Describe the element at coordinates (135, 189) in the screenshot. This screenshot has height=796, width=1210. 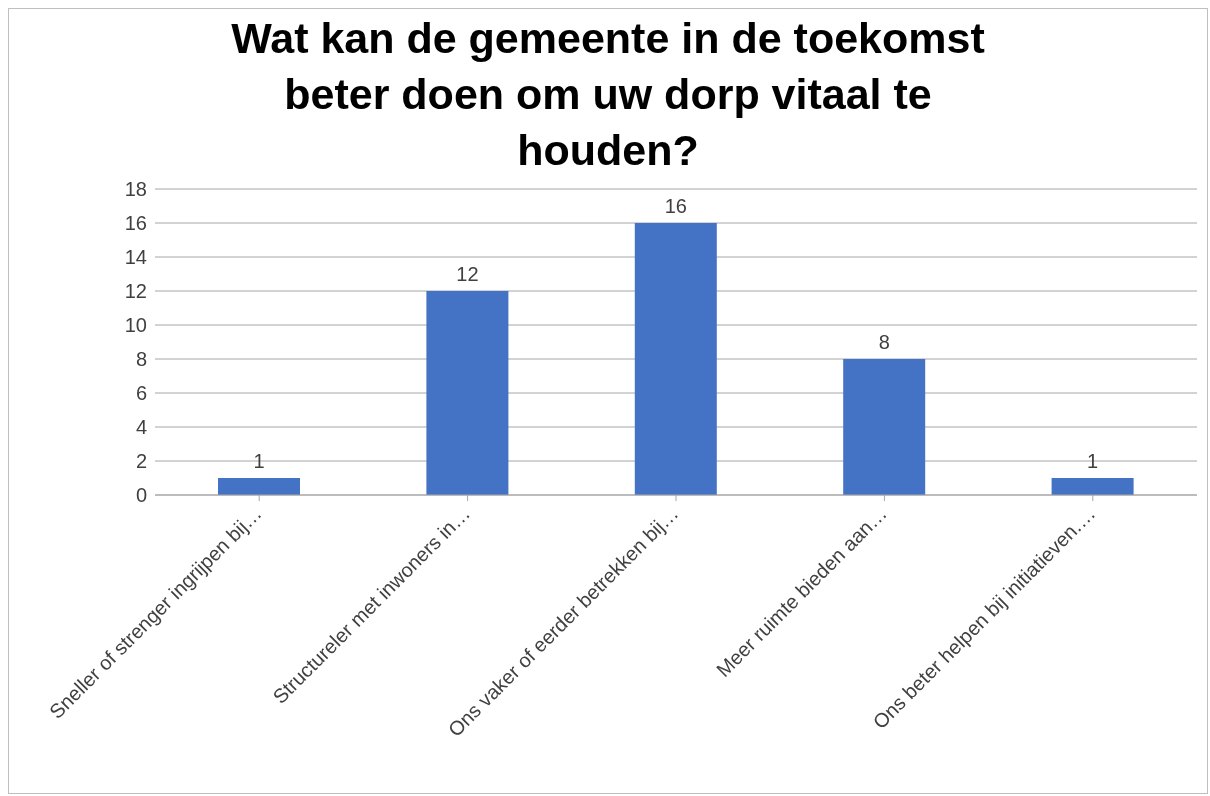
I see `y-tick-label: 18` at that location.